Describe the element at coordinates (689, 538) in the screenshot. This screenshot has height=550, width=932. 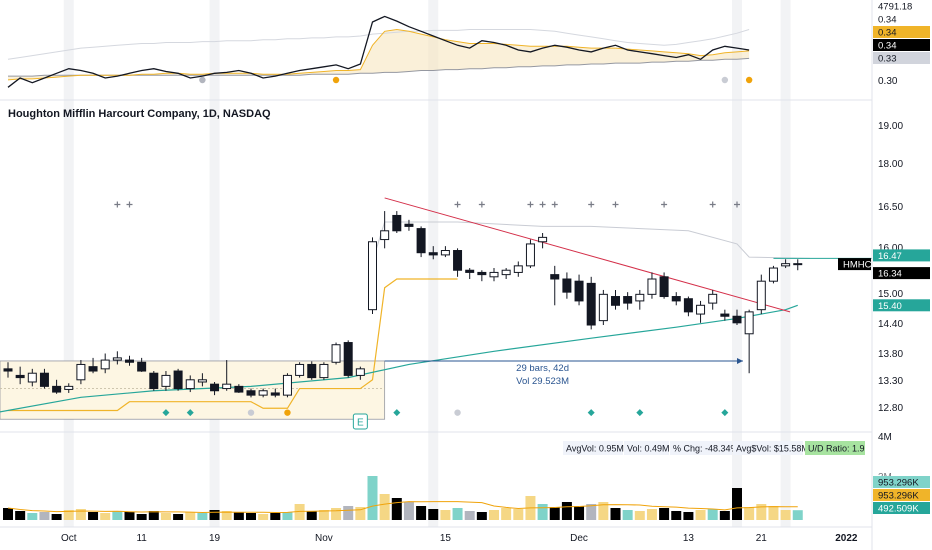
I see `time-axis-label: 13` at that location.